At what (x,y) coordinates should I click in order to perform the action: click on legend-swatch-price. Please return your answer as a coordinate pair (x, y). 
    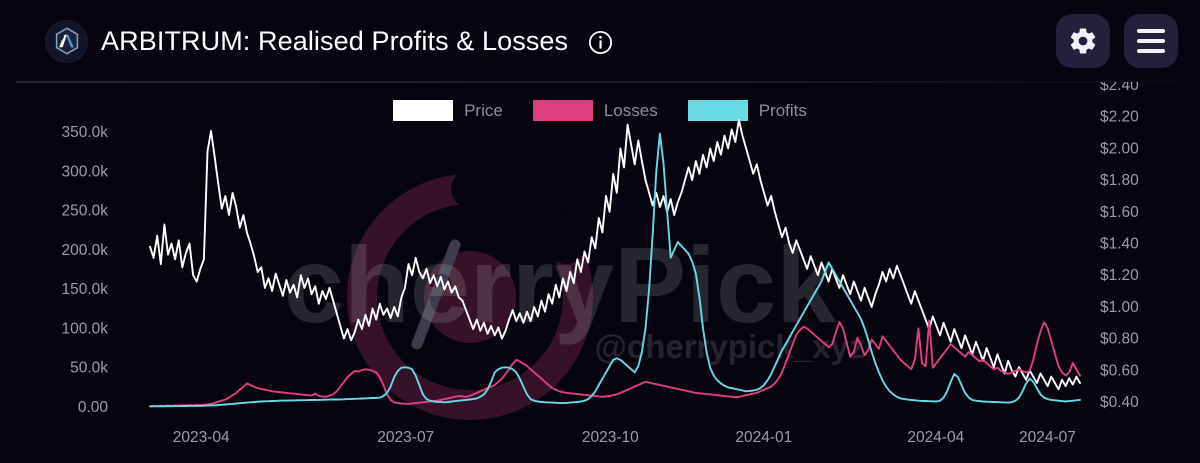
    Looking at the image, I should click on (423, 110).